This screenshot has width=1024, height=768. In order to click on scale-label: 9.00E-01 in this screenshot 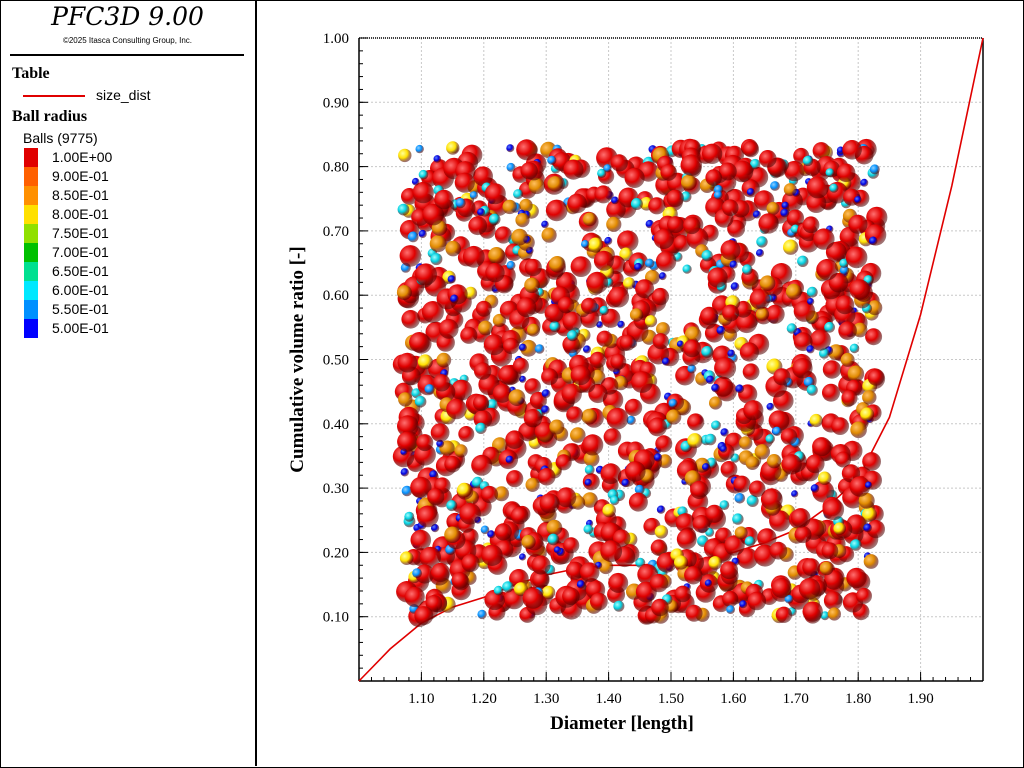, I will do `click(80, 176)`.